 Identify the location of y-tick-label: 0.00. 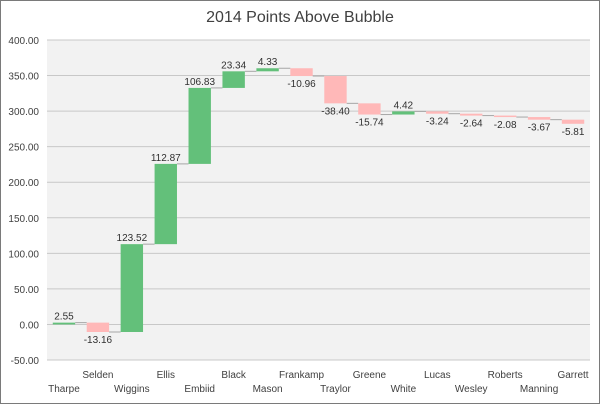
(30, 325).